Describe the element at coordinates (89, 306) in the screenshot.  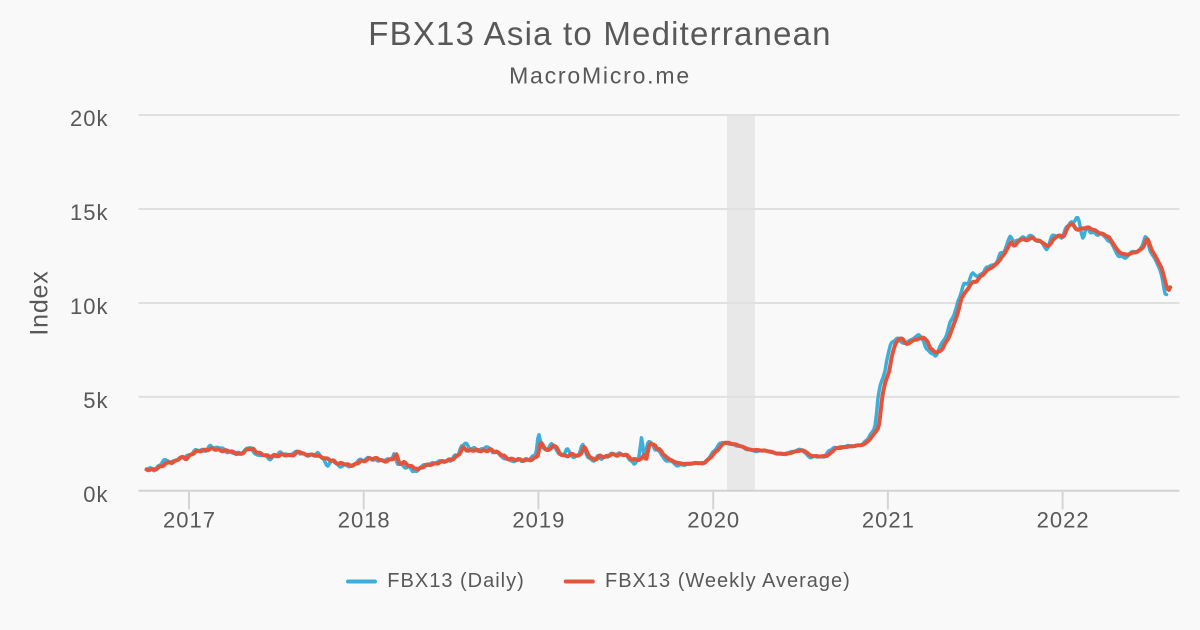
I see `svg-text: 10k` at that location.